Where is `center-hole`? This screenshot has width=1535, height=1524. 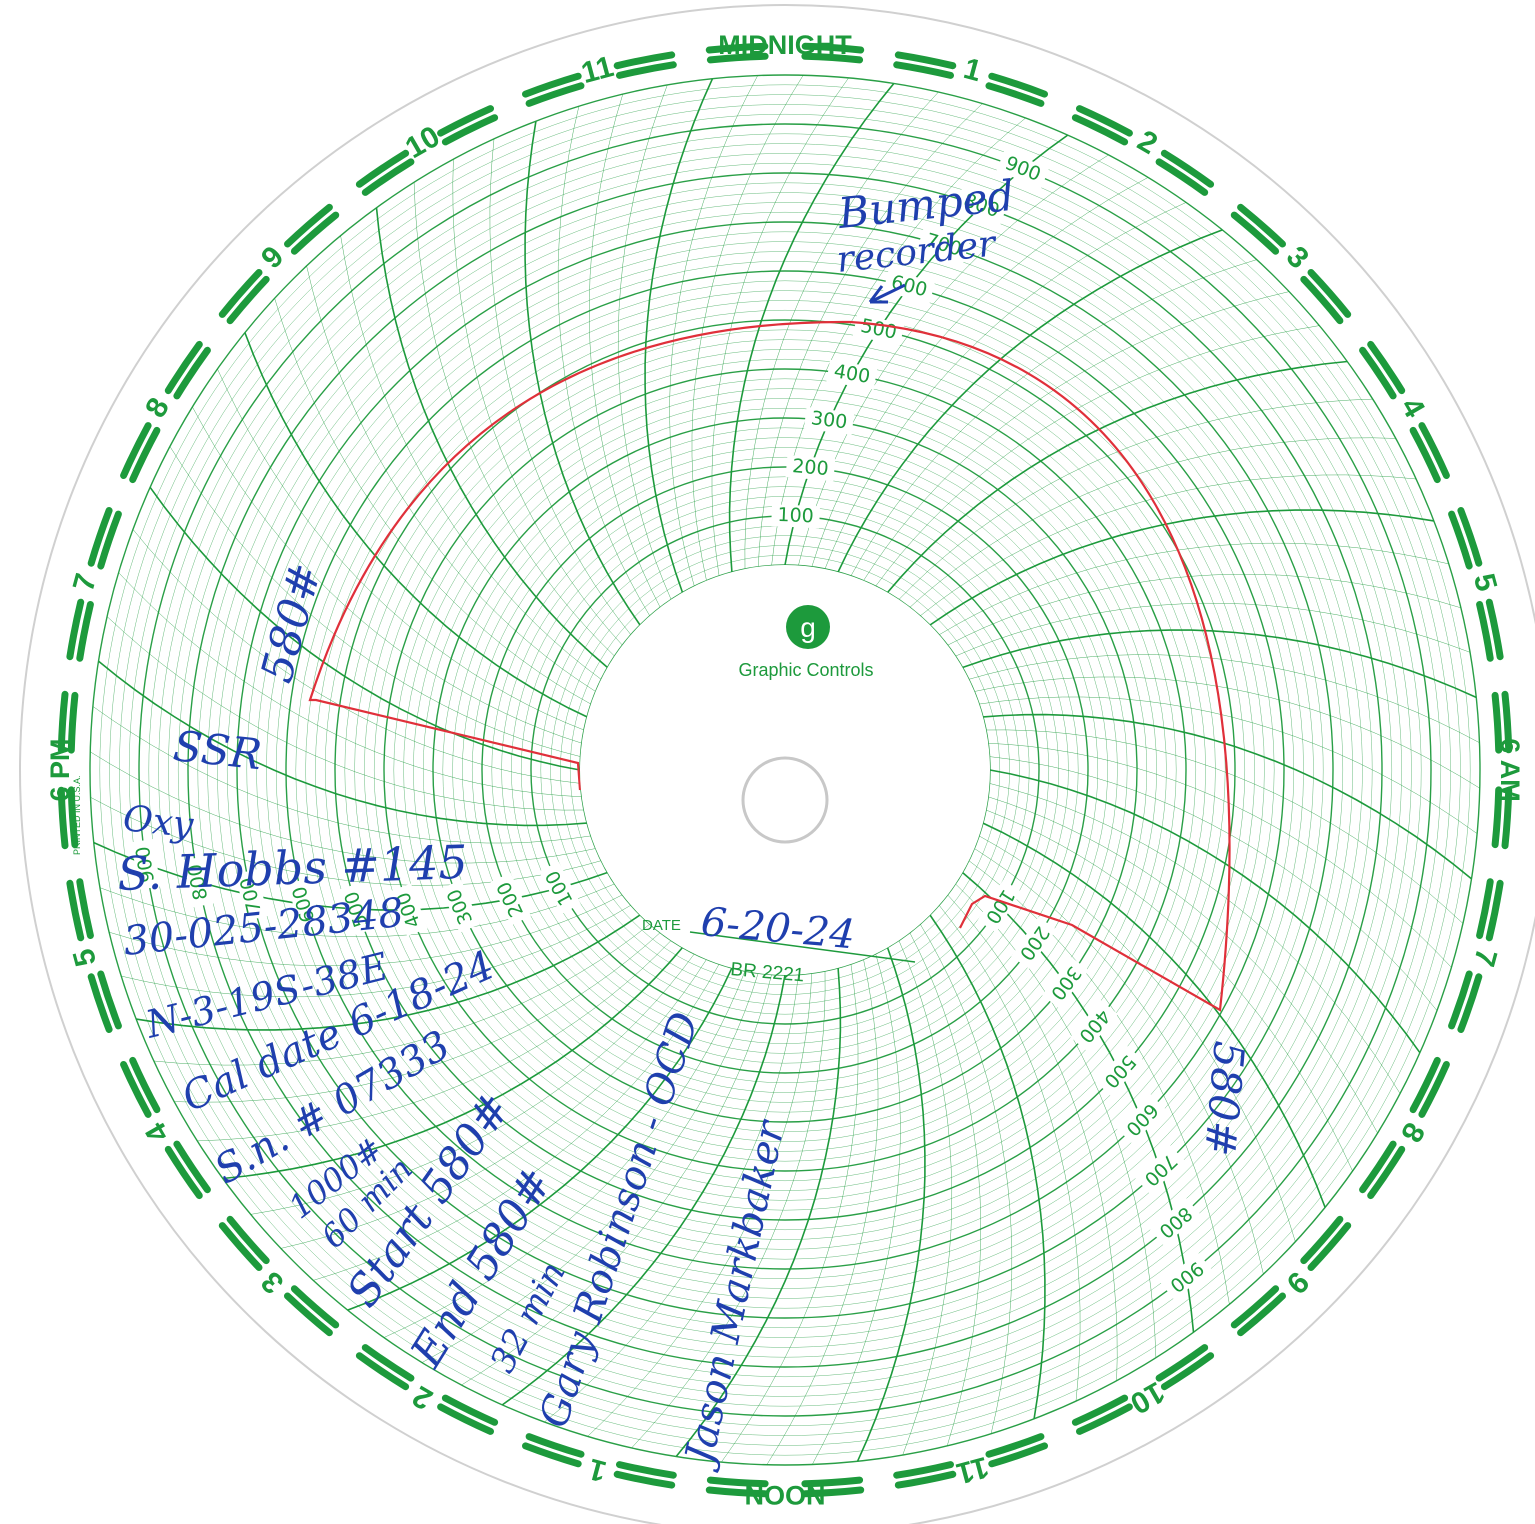
center-hole is located at coordinates (785, 800).